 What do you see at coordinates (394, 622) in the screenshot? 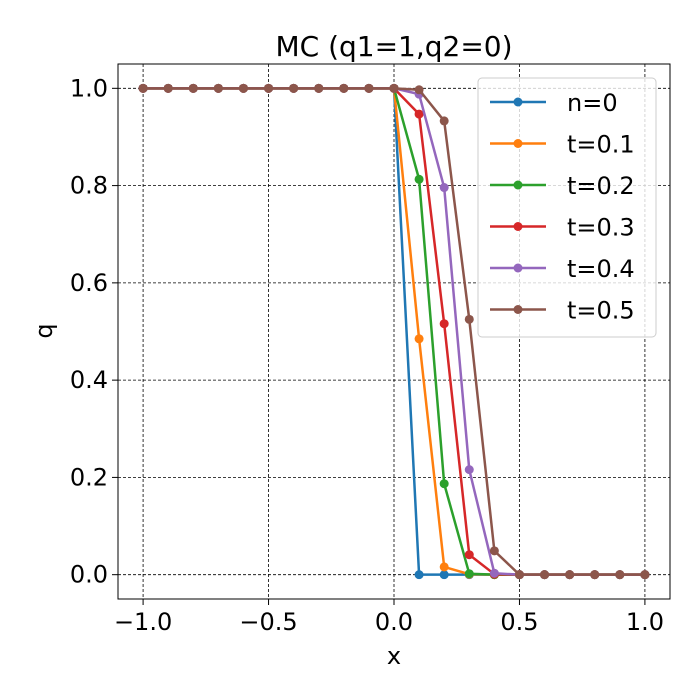
I see `x-tick-label: 0.0` at bounding box center [394, 622].